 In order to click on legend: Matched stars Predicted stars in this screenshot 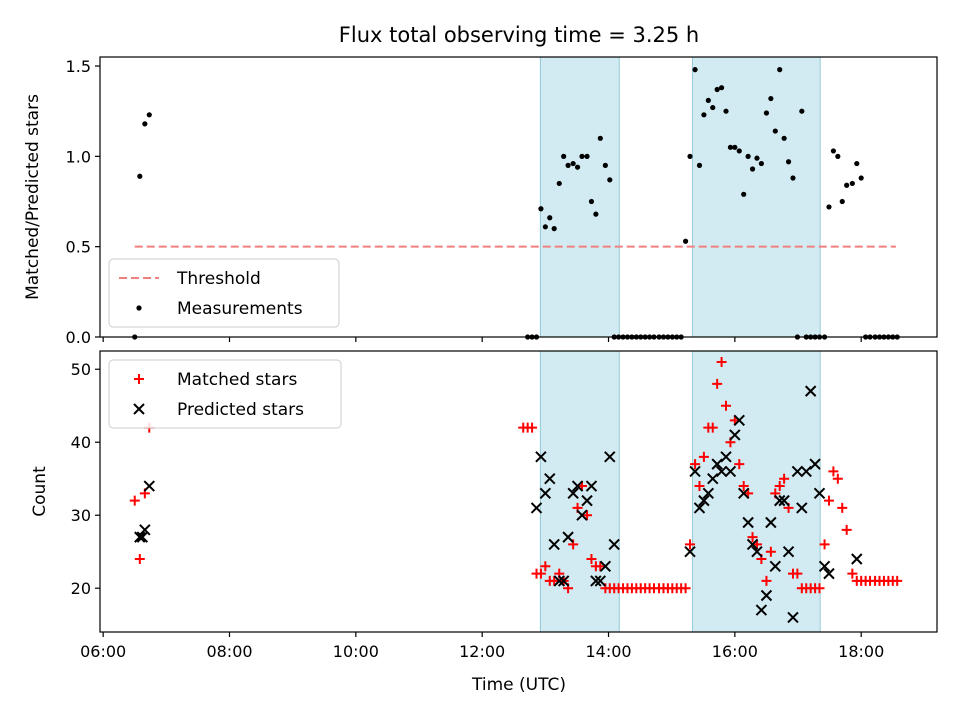, I will do `click(225, 394)`.